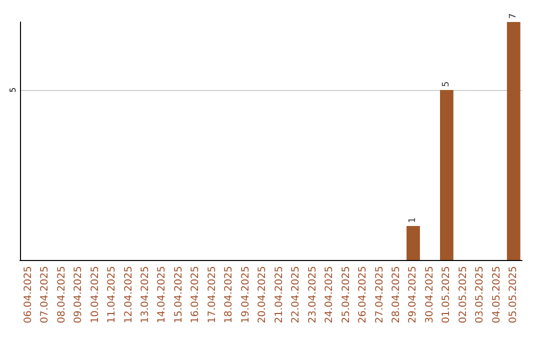  What do you see at coordinates (62, 295) in the screenshot?
I see `x-tick-label: 08.04.2025` at bounding box center [62, 295].